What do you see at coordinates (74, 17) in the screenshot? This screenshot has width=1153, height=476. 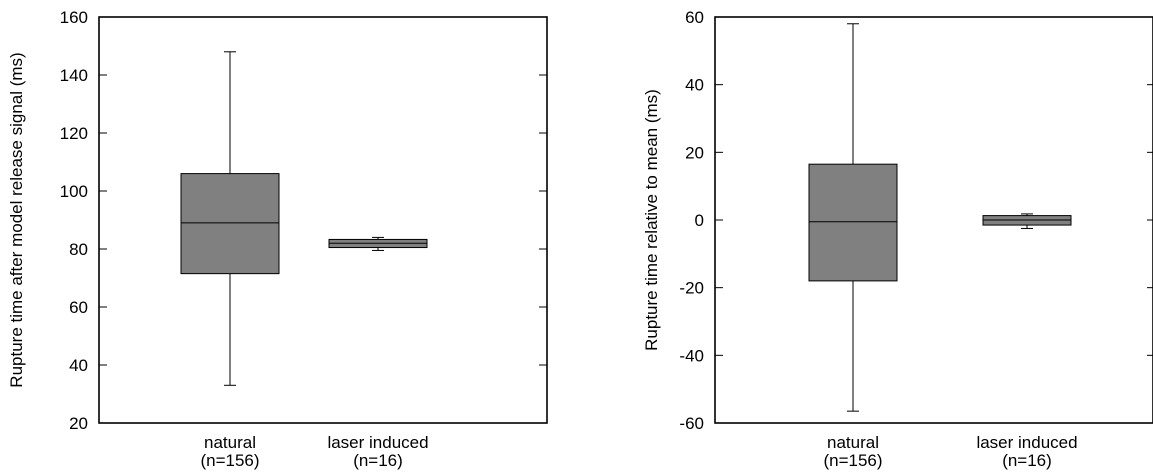 I see `y-tick-label: 160` at bounding box center [74, 17].